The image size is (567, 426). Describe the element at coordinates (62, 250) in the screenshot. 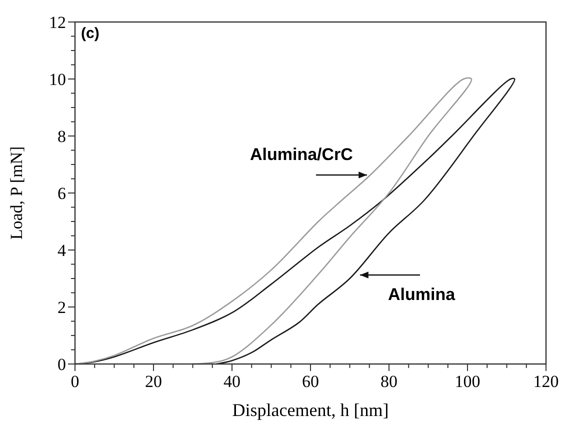

I see `y-tick-label: 4` at that location.